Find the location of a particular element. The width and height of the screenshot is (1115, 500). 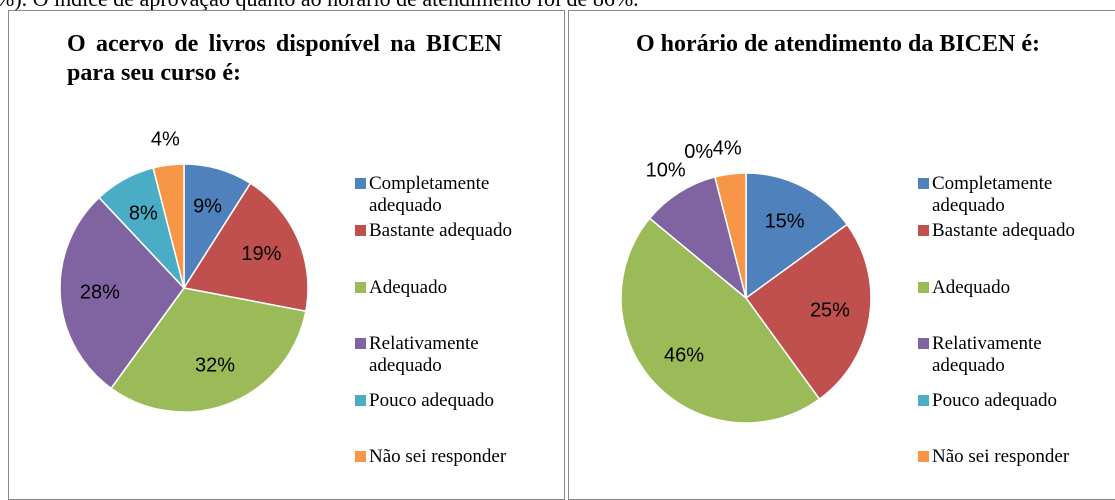

chart-title: O horário de atendimento da BICEN é: is located at coordinates (838, 44).